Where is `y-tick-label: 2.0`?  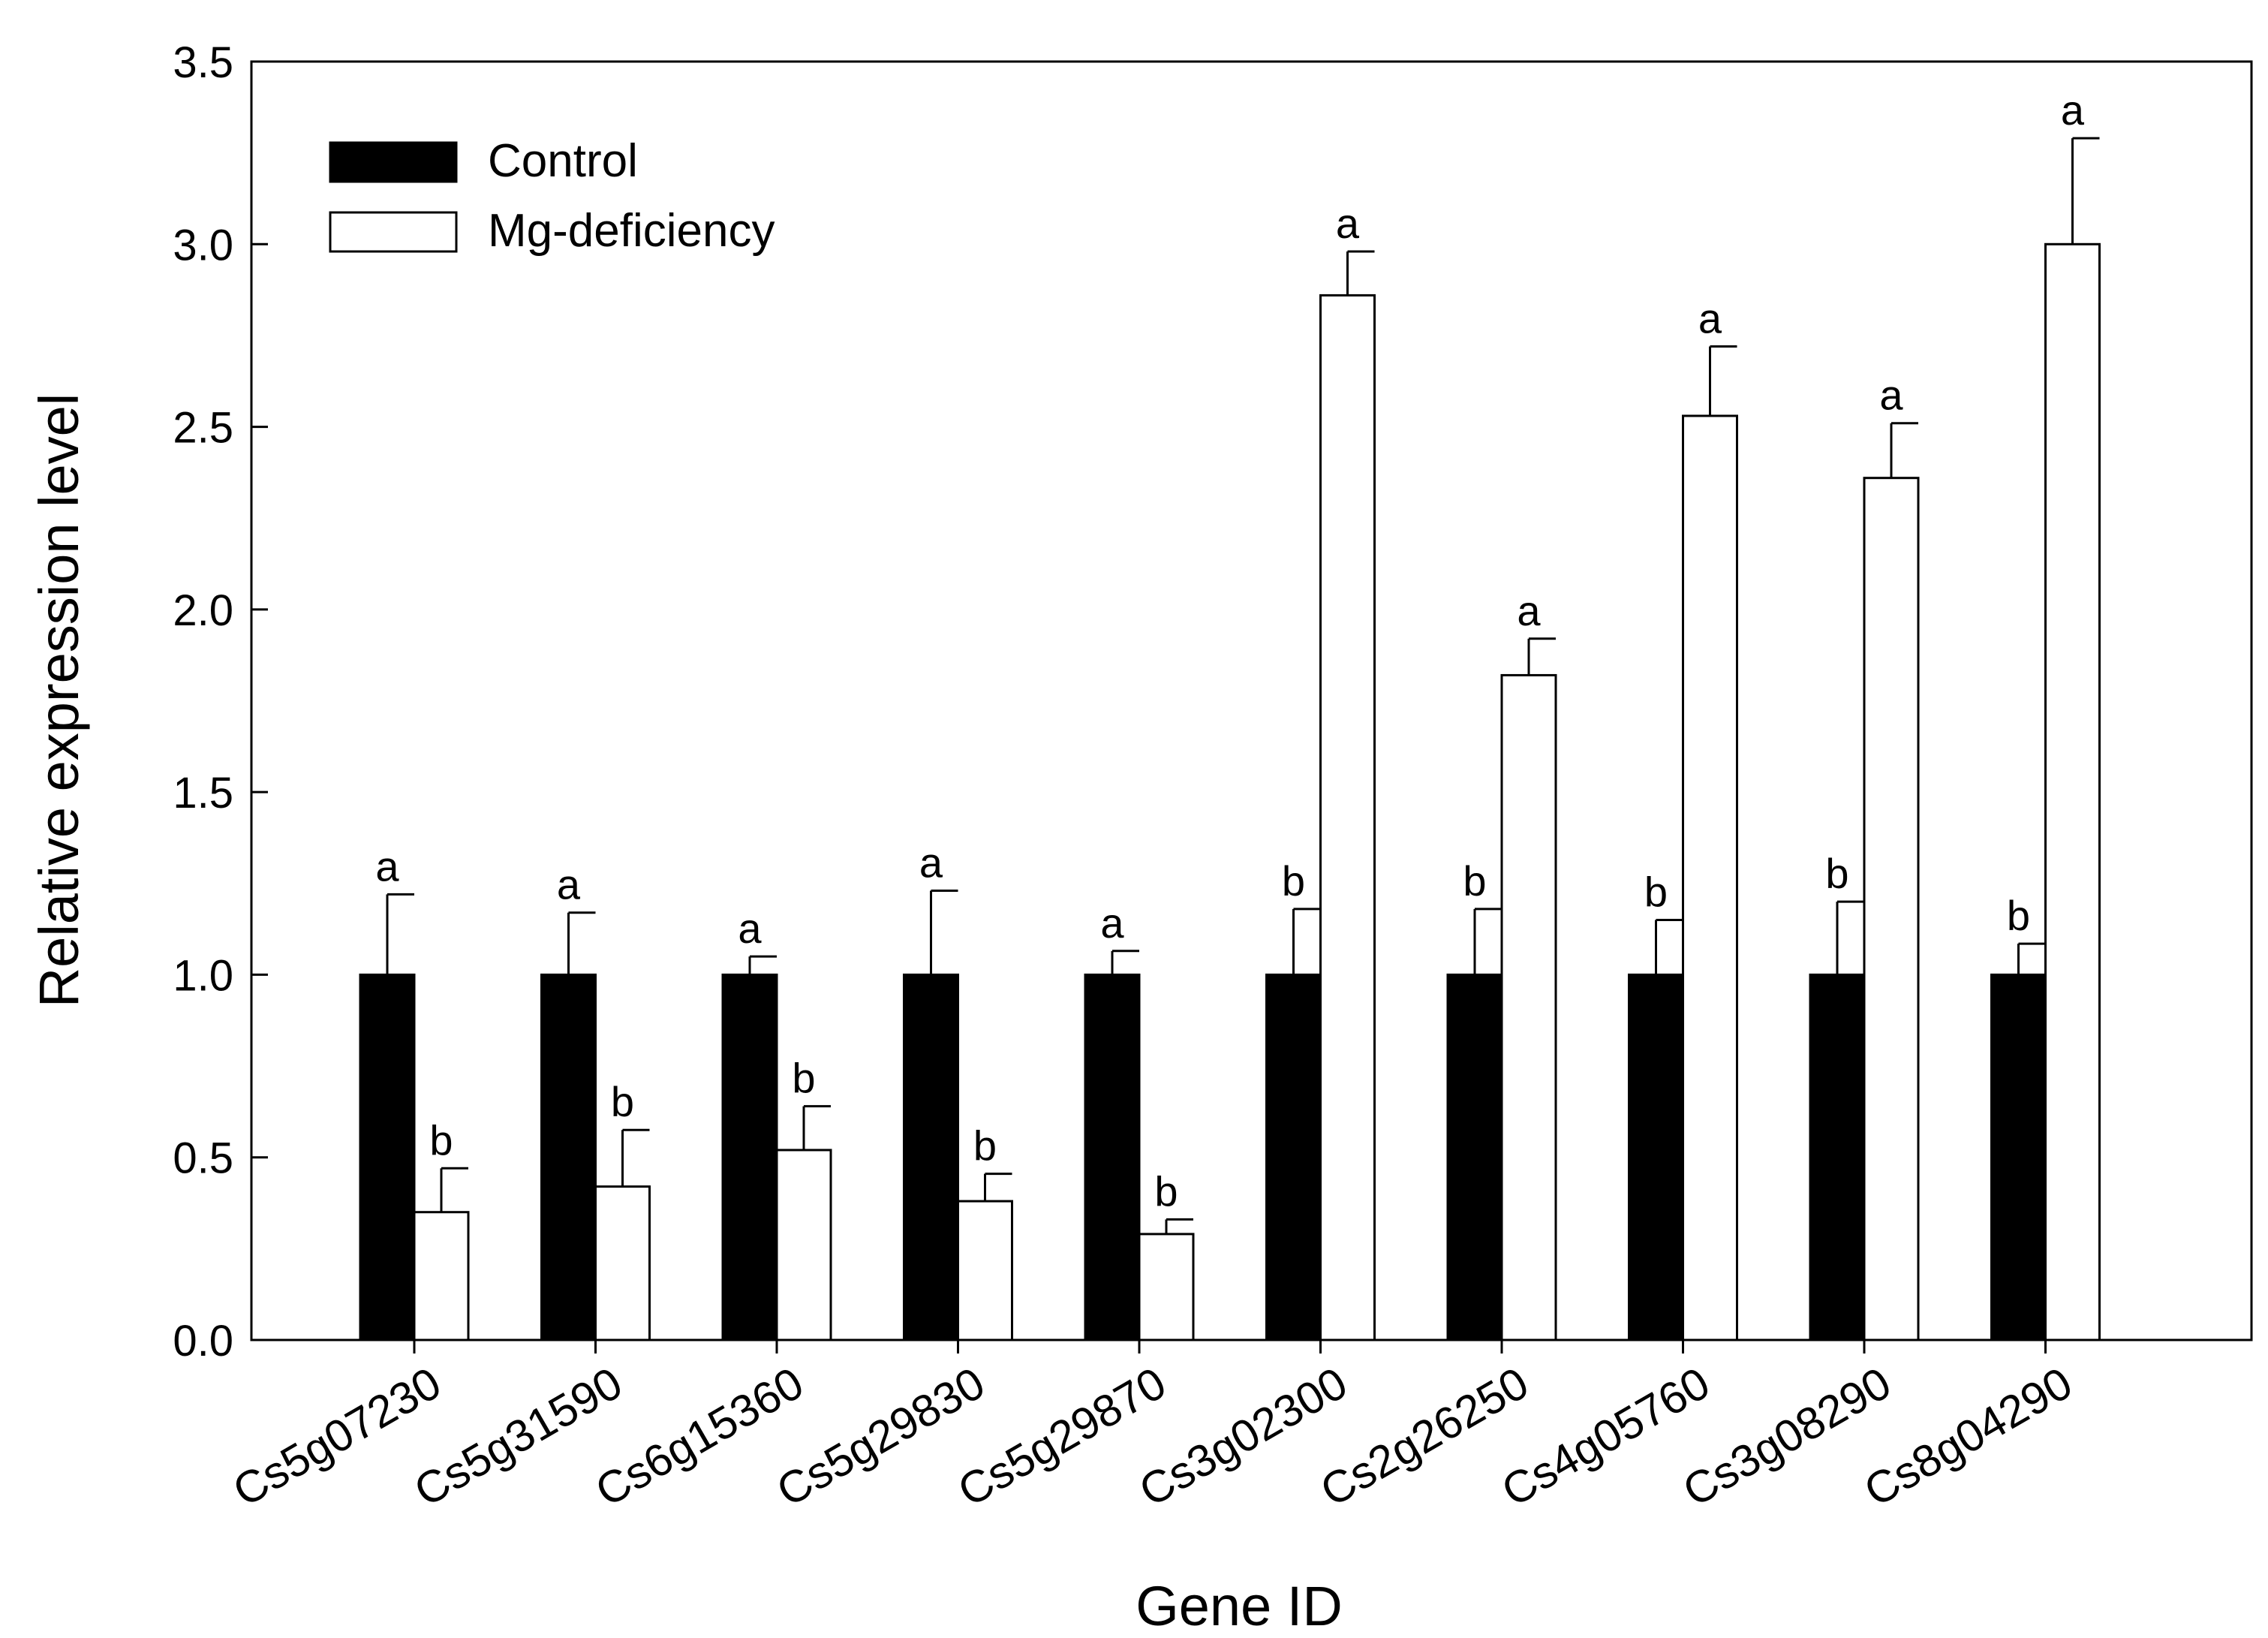 y-tick-label: 2.0 is located at coordinates (203, 610).